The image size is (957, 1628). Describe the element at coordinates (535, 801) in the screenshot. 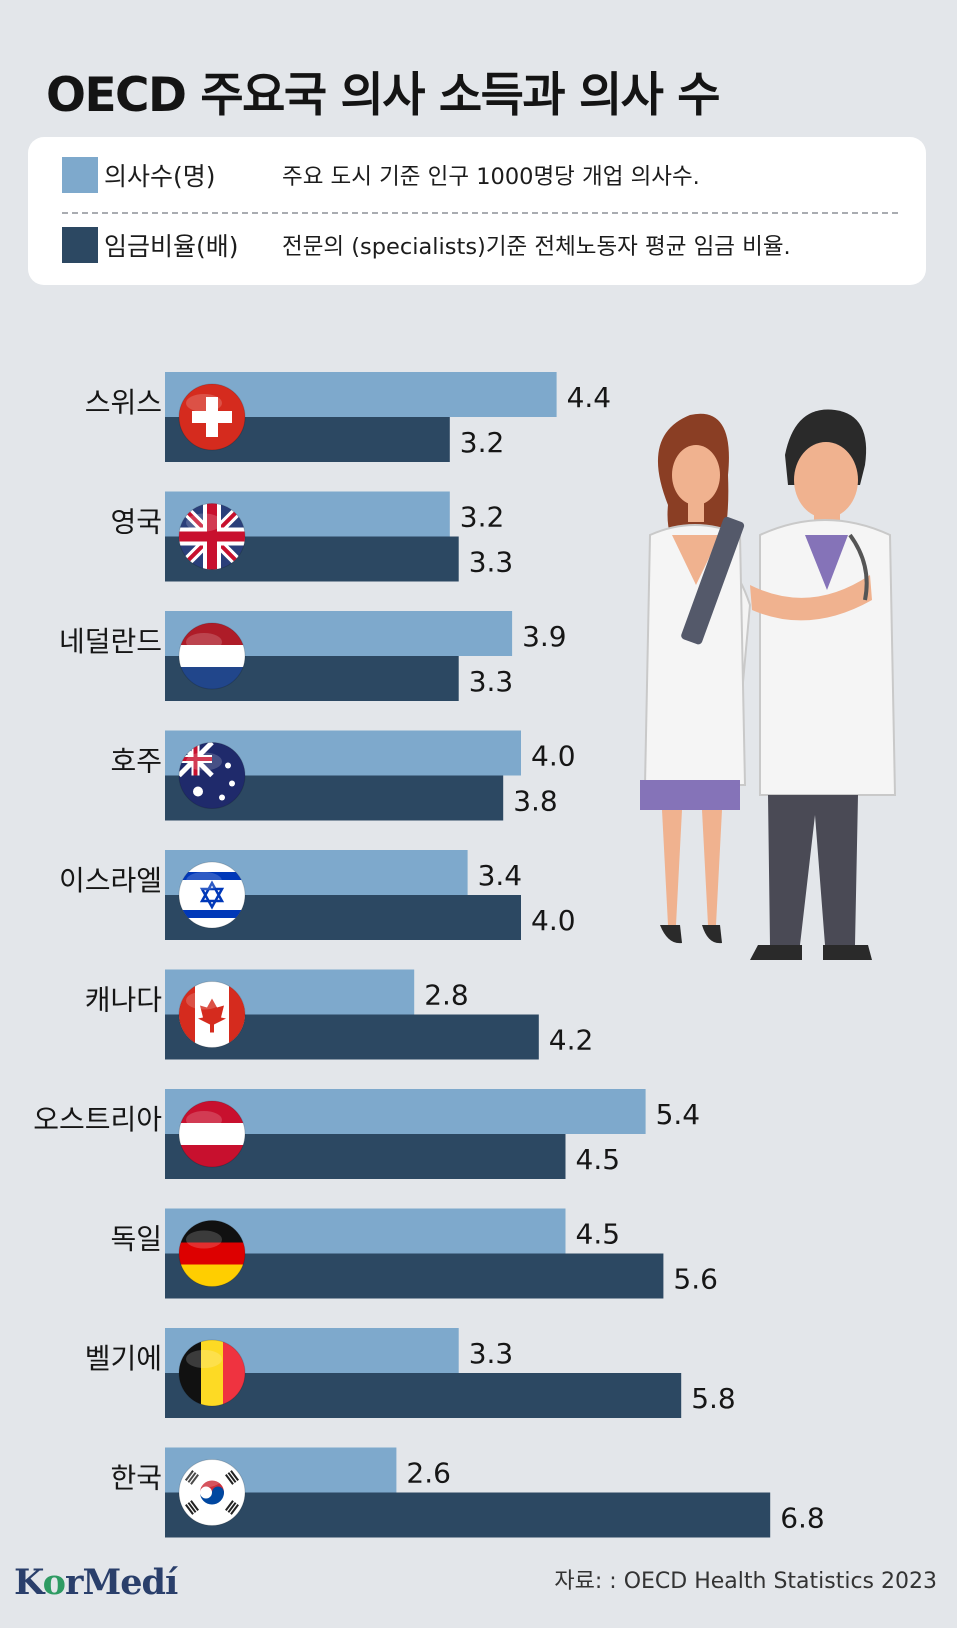

I see `value-label: 3.8` at that location.